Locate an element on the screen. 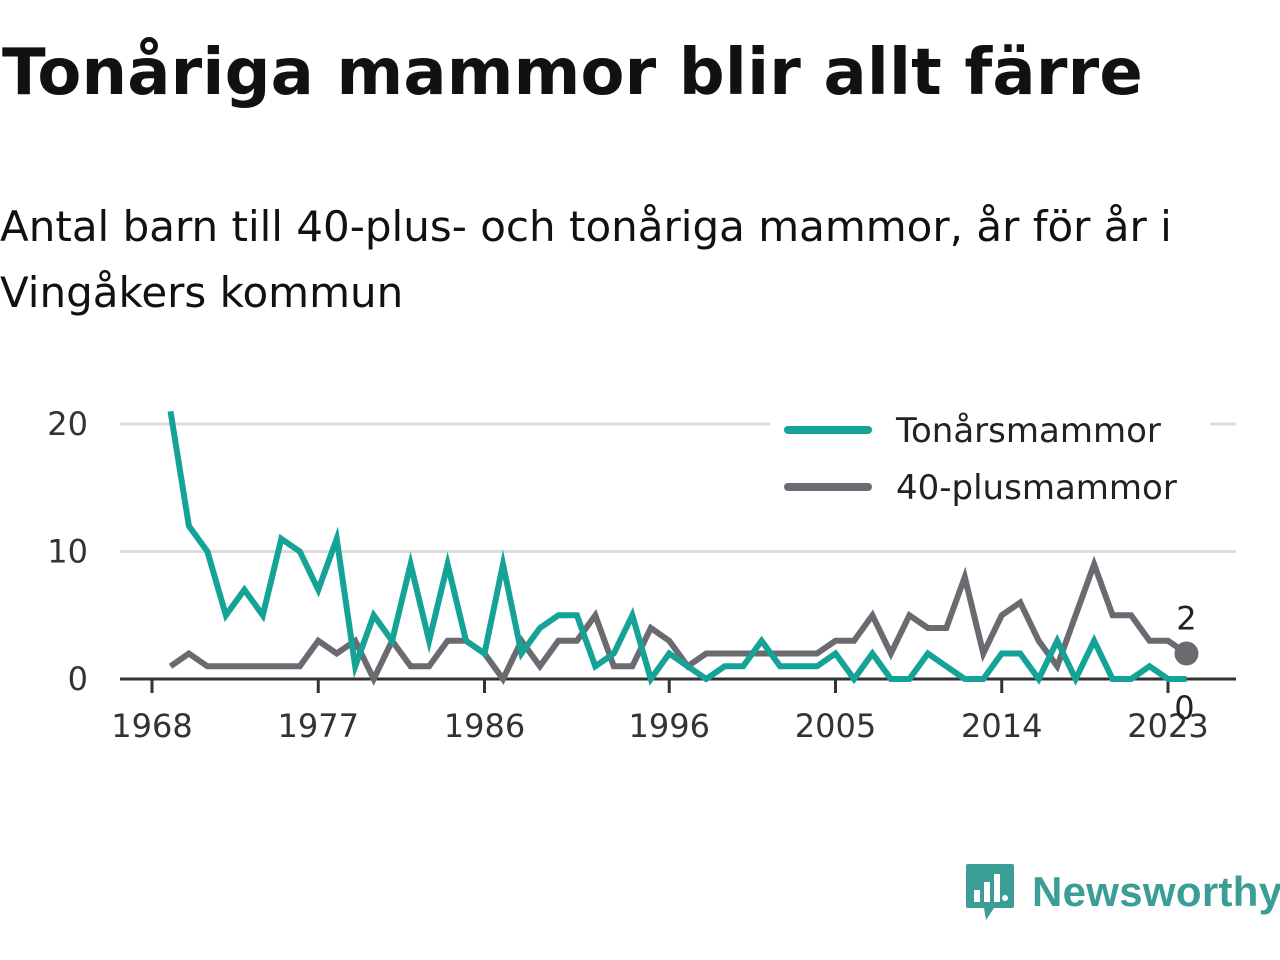 The width and height of the screenshot is (1280, 960). x-tick-label: 1977 is located at coordinates (318, 726).